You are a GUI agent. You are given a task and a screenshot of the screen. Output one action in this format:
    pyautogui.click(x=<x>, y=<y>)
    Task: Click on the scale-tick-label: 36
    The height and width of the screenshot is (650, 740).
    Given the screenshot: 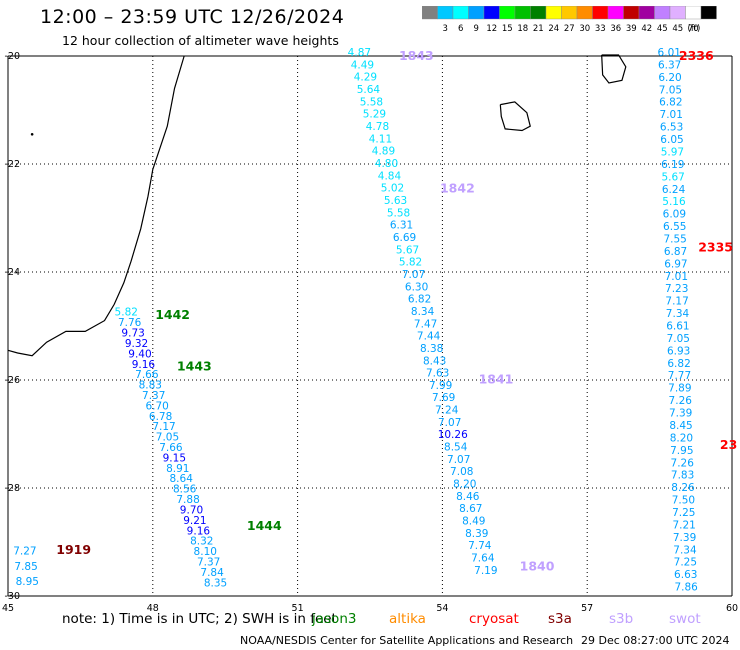 What is the action you would take?
    pyautogui.click(x=615, y=29)
    